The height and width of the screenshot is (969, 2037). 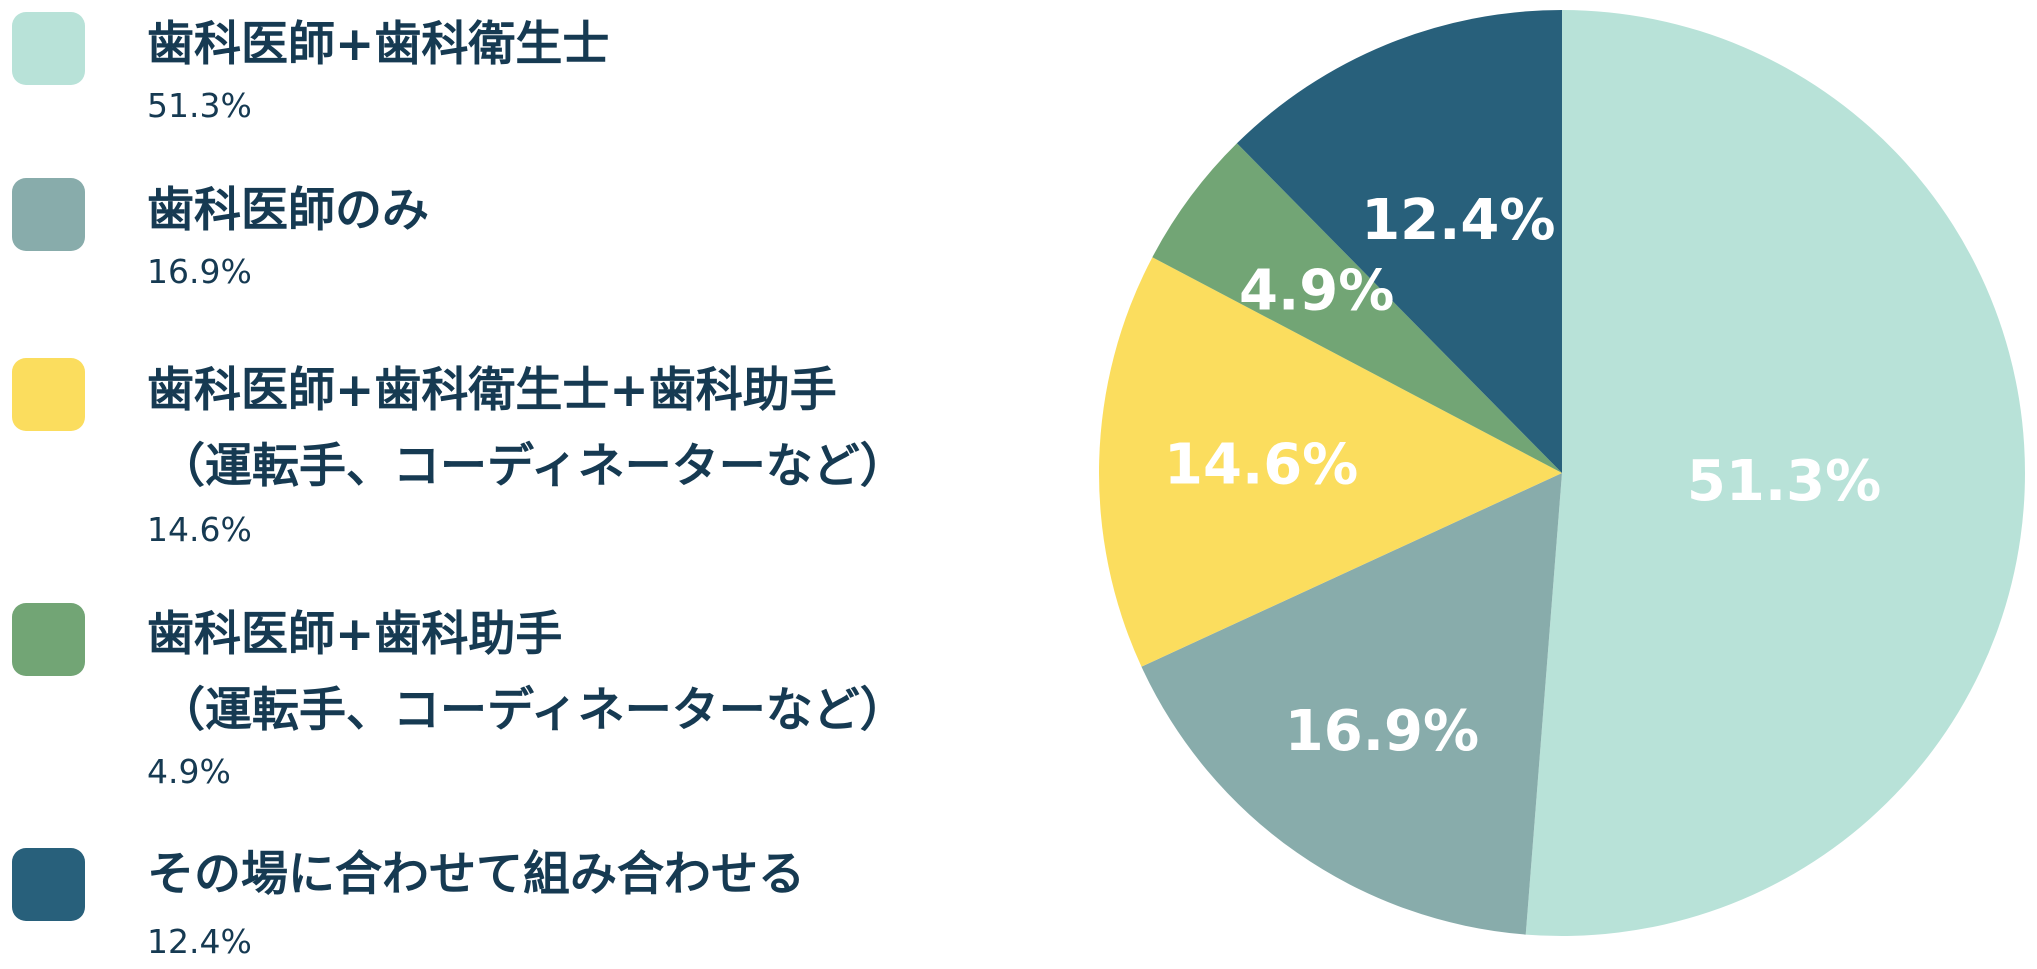 What do you see at coordinates (1458, 220) in the screenshot?
I see `slice-value-label: 12.4%` at bounding box center [1458, 220].